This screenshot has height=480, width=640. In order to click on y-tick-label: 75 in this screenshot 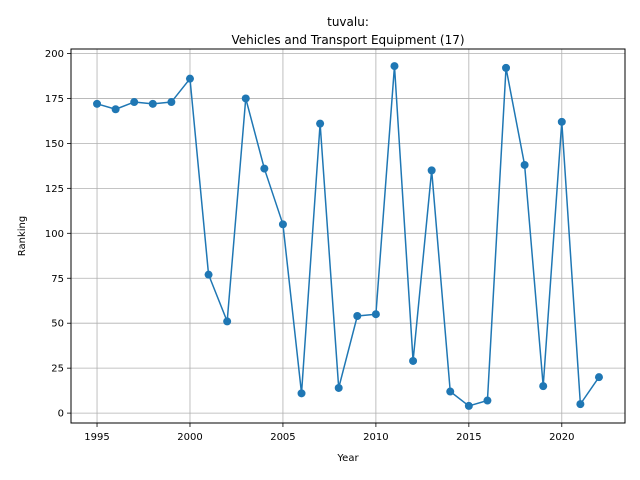, I will do `click(57, 279)`.